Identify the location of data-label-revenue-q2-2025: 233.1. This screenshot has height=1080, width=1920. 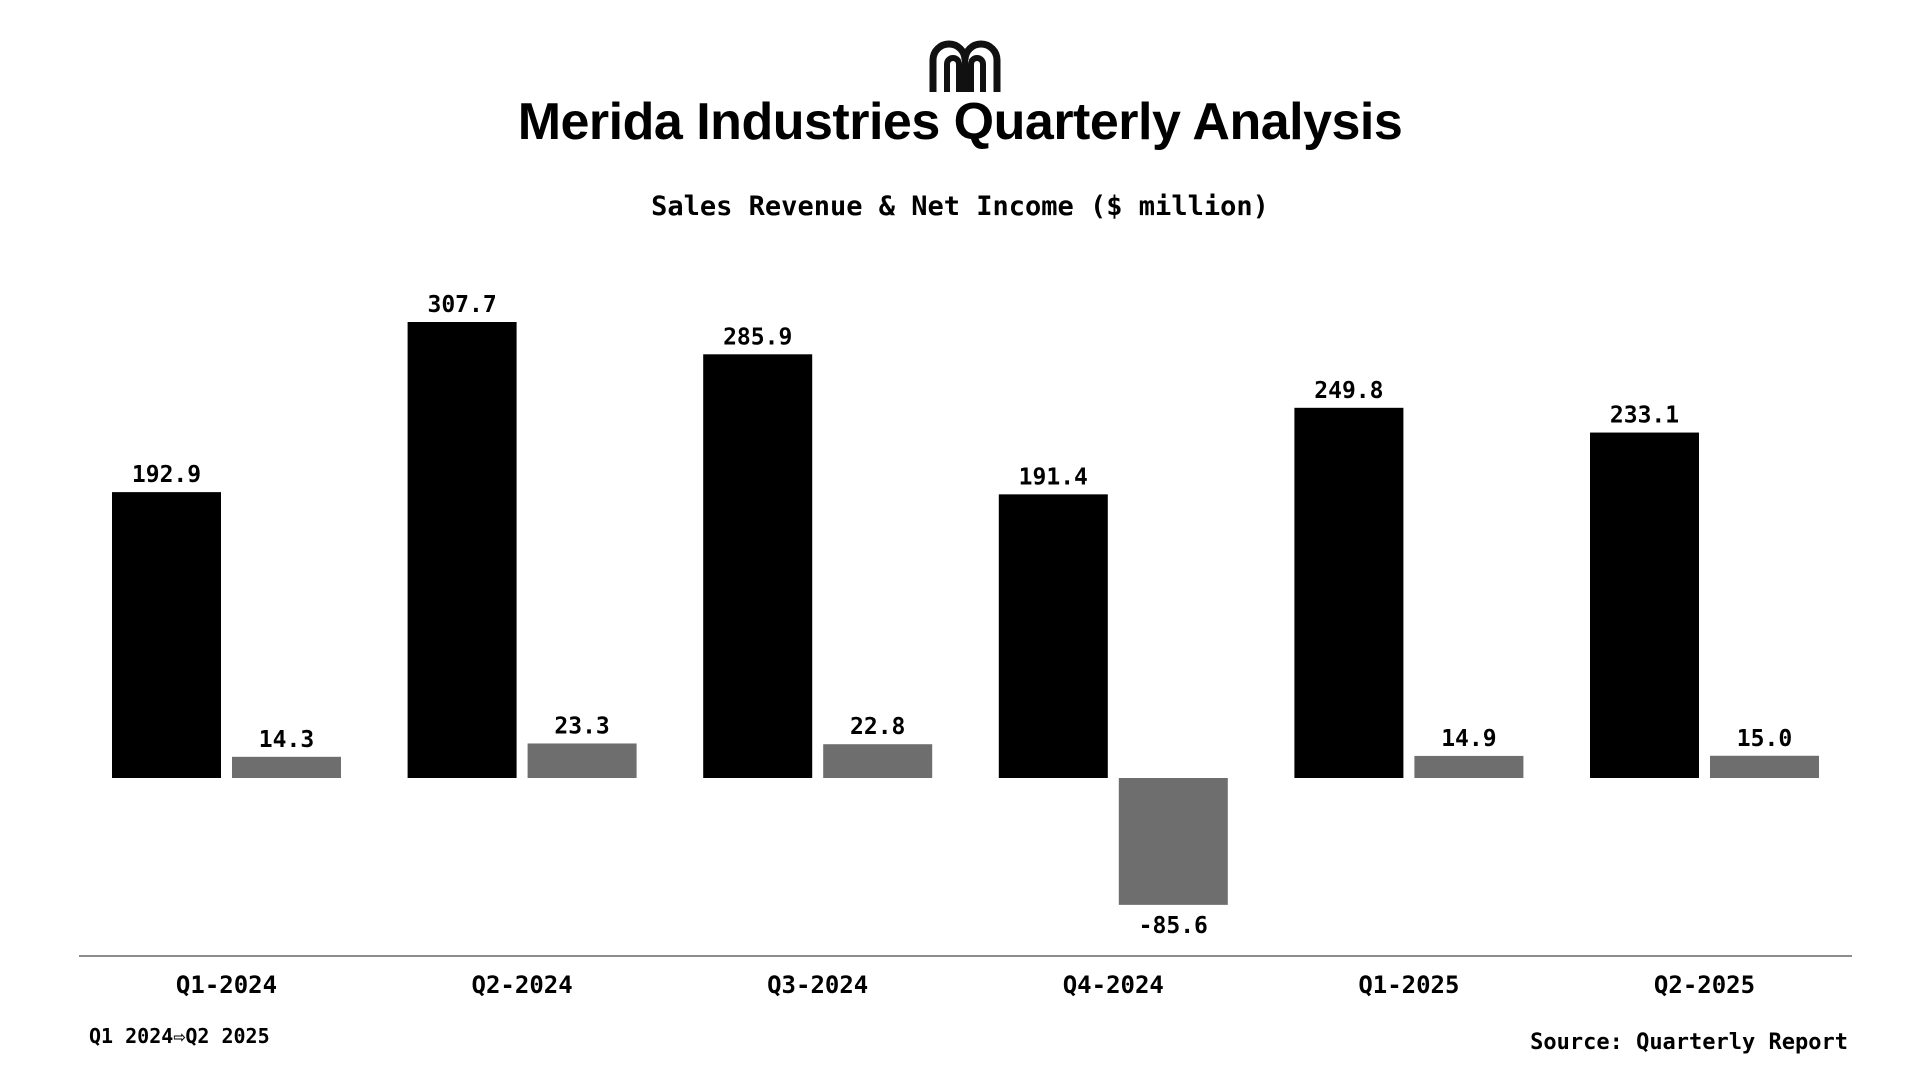
(1644, 416).